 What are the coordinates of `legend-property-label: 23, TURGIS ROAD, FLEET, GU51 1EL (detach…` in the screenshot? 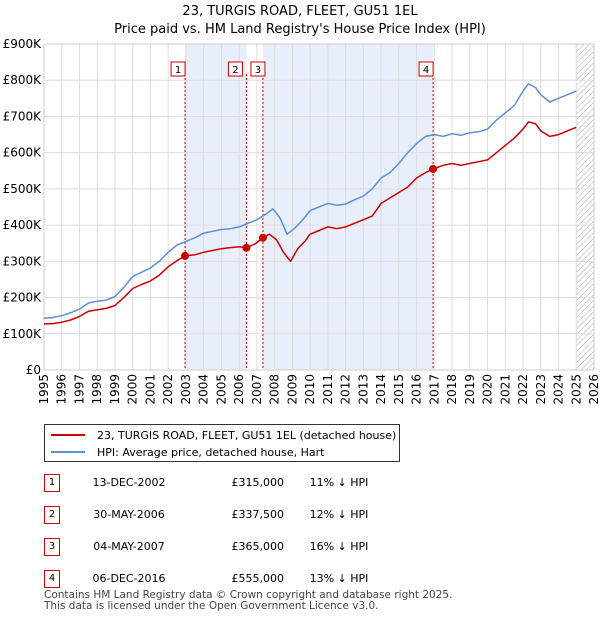 It's located at (247, 435).